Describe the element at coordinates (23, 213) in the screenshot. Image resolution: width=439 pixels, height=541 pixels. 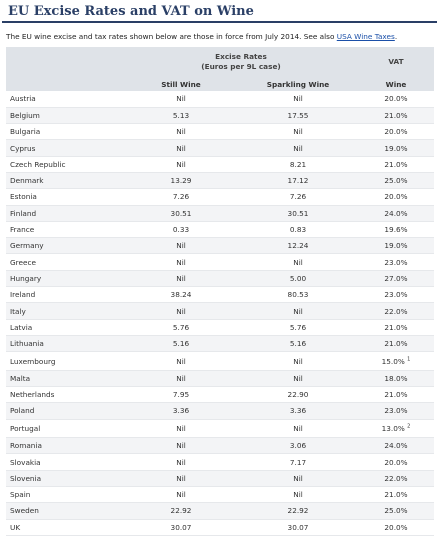
I see `country-cell-text: Finland` at that location.